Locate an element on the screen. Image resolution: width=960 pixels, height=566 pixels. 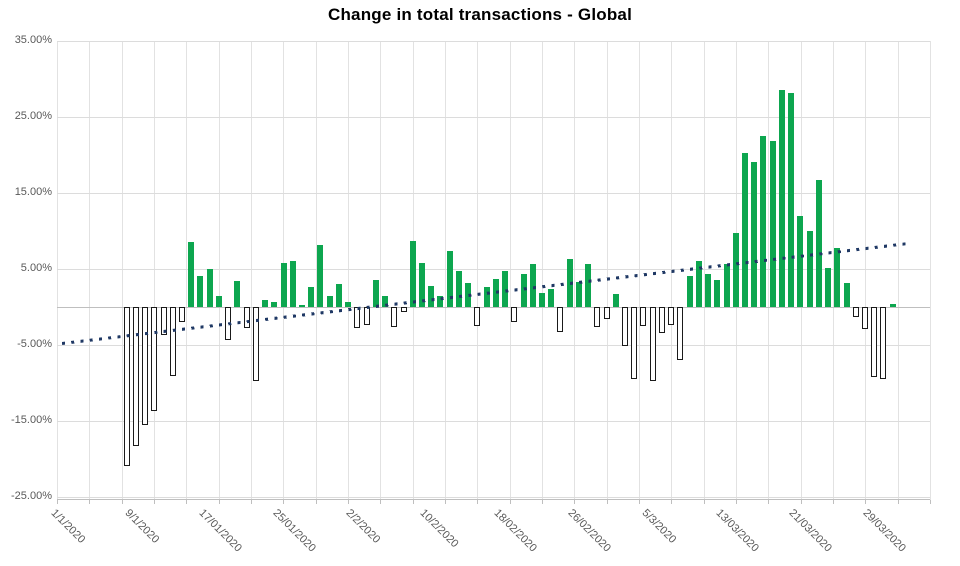
y-axis-tick-label: 35.00% is located at coordinates (33, 40).